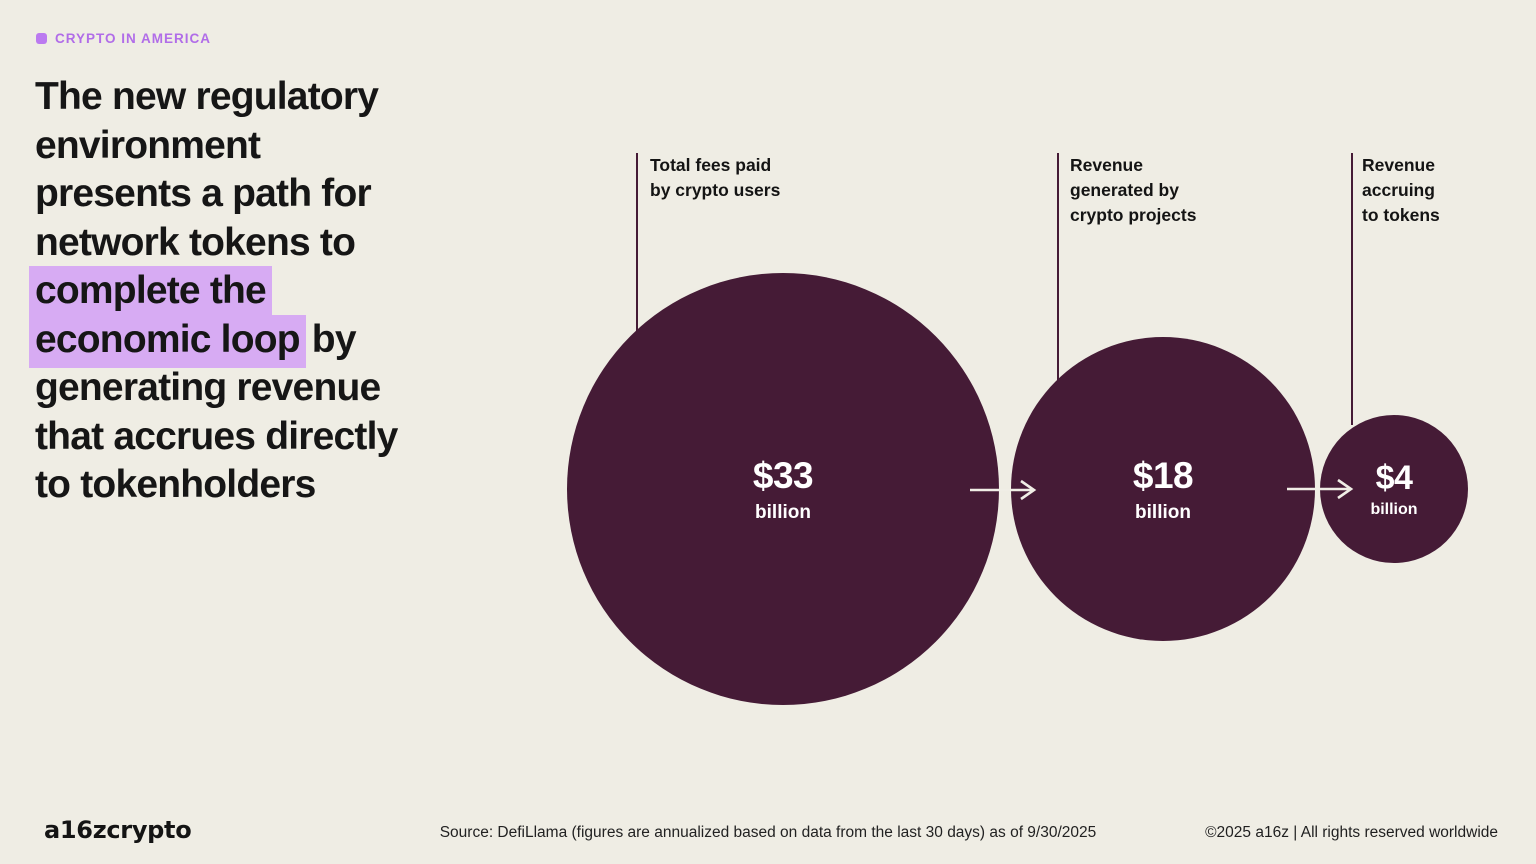 The width and height of the screenshot is (1536, 864). Describe the element at coordinates (175, 484) in the screenshot. I see `headline-line: to tokenholders` at that location.